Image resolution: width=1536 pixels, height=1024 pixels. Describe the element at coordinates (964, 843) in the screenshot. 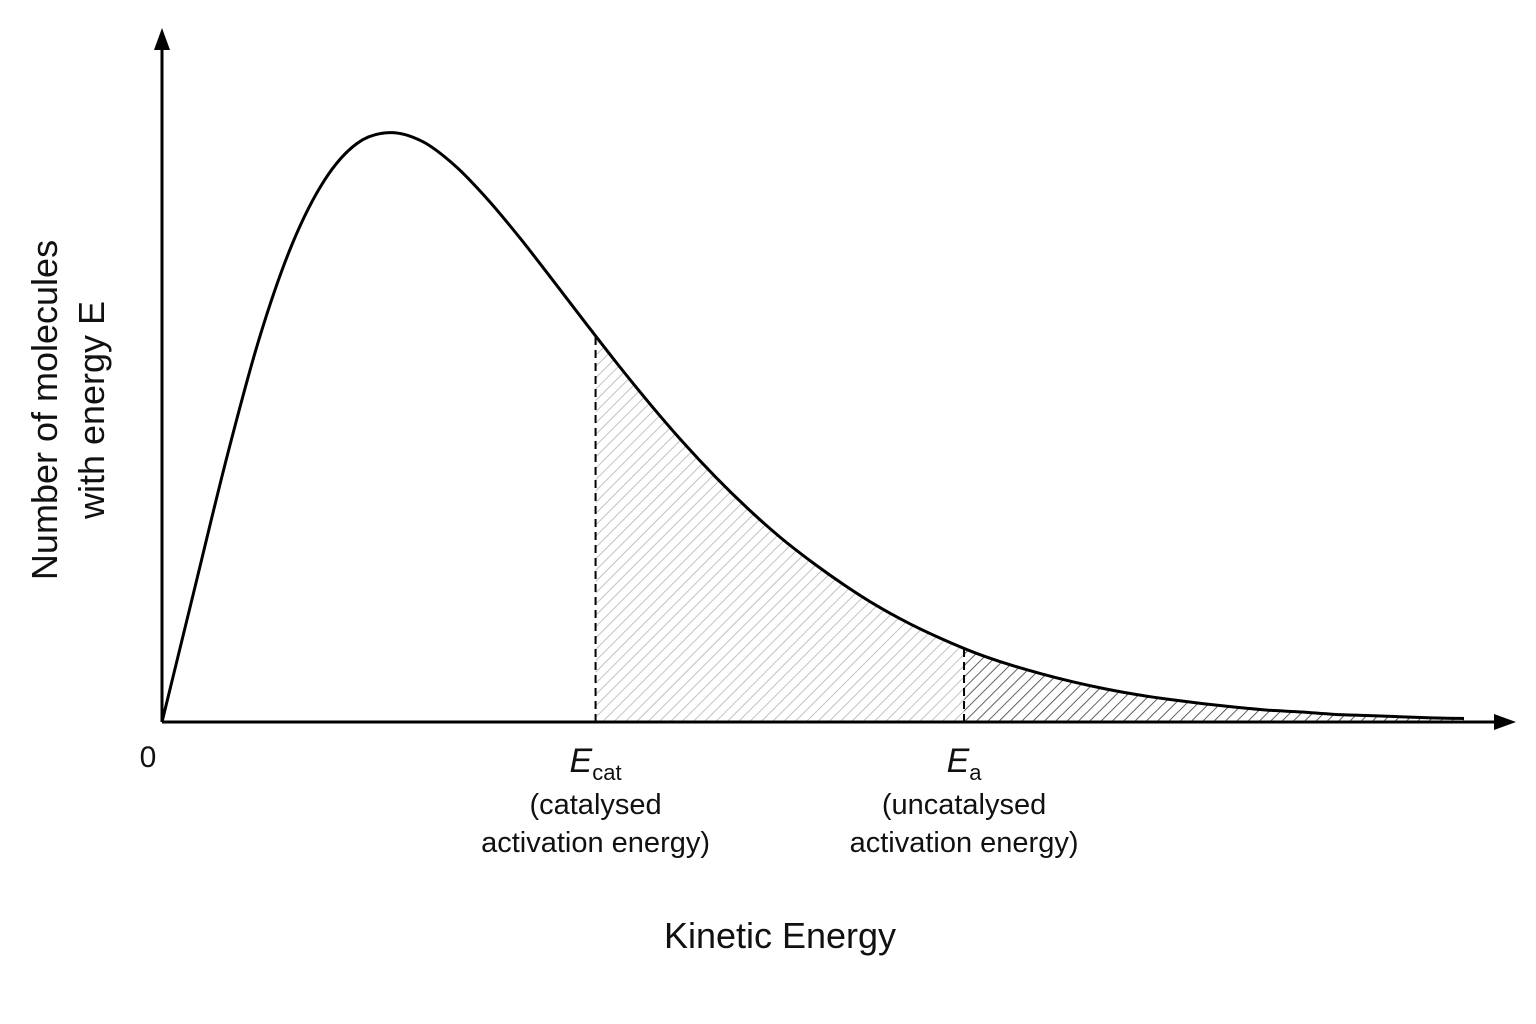

I see `annotation-e-a-line-2: activation energy)` at that location.